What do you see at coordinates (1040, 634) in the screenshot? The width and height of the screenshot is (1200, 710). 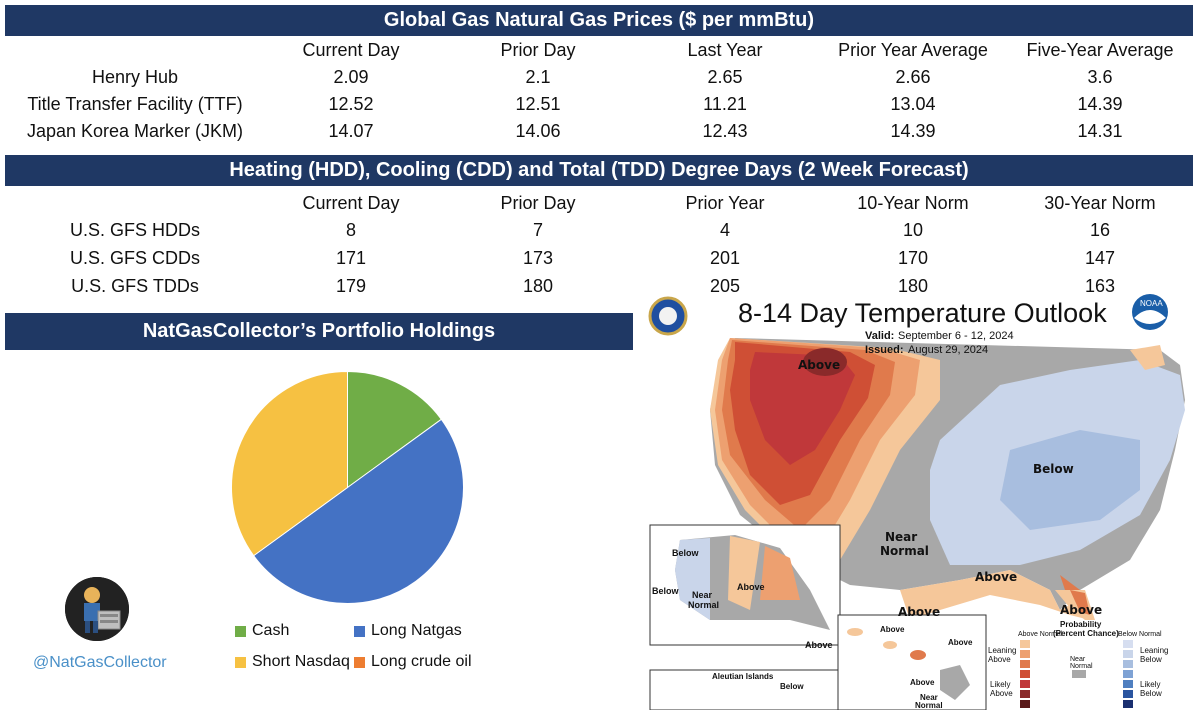 I see `above-normal-header: Above Normal` at bounding box center [1040, 634].